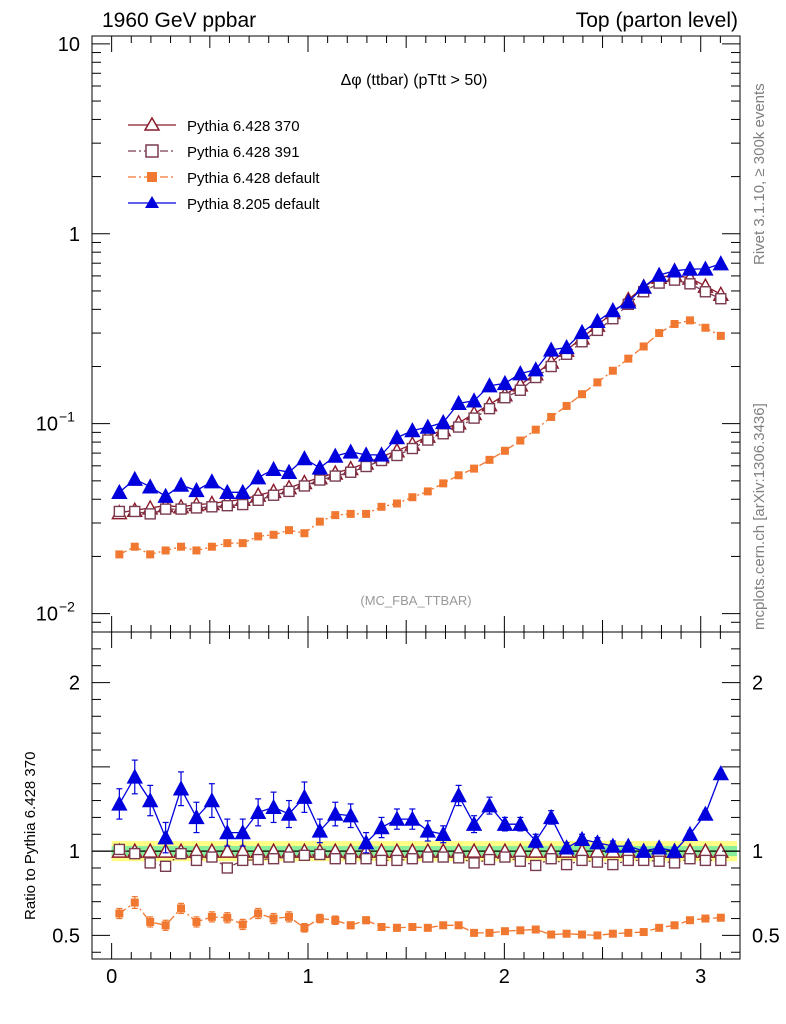 The height and width of the screenshot is (1024, 786). What do you see at coordinates (152, 202) in the screenshot?
I see `triangle-filled-icon` at bounding box center [152, 202].